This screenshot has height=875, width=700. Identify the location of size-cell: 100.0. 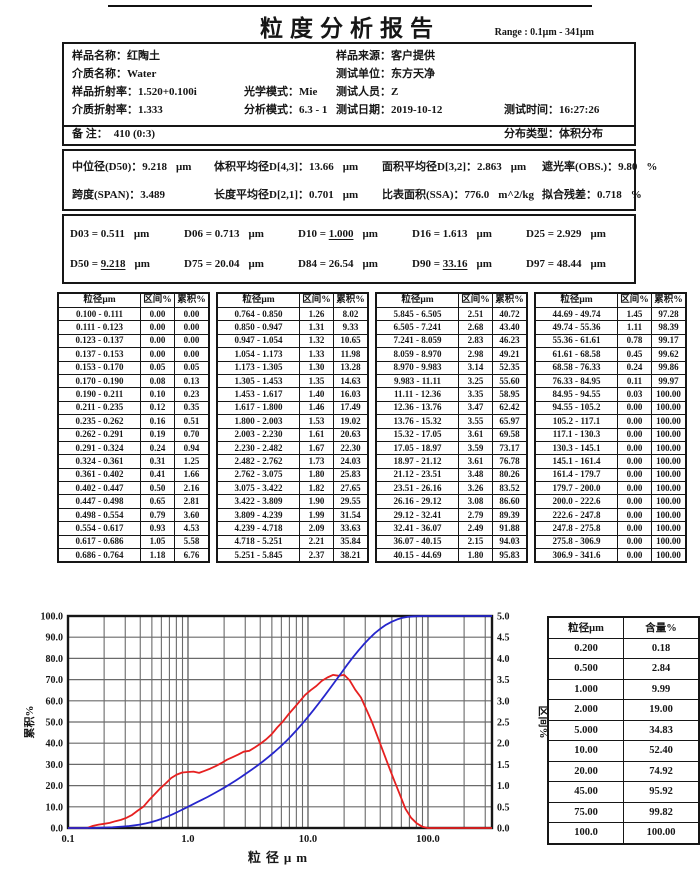
(585, 833).